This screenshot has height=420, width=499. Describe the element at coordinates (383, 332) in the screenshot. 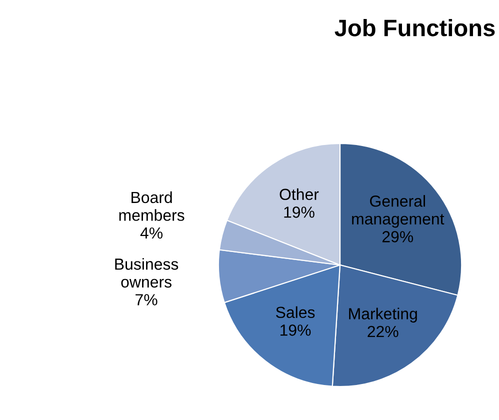

I see `data-label: 22%` at that location.